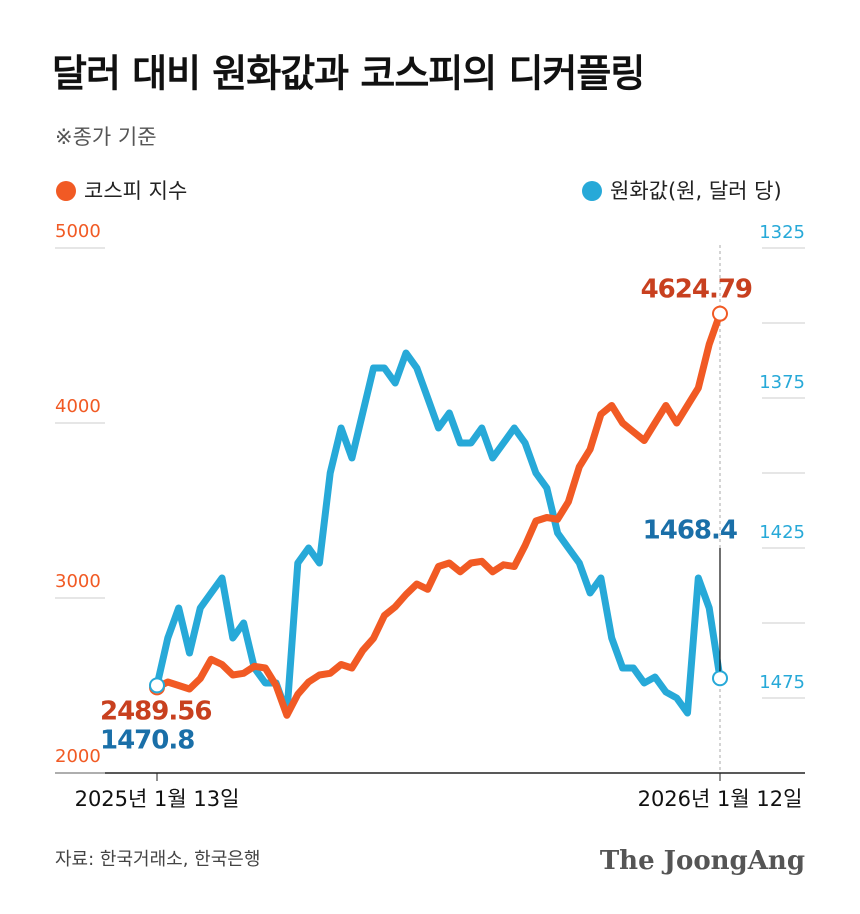  What do you see at coordinates (348, 74) in the screenshot?
I see `chart-title: 달러 대비 원화값과 코스피의 디커플링` at bounding box center [348, 74].